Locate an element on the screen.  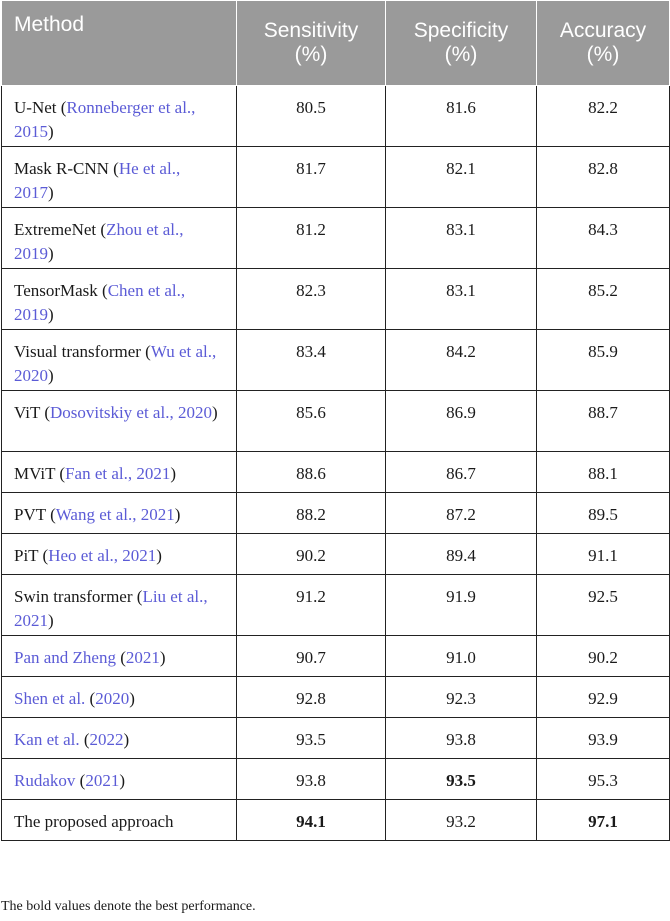
table-row: Rudakov (2021) 93.8 93.5 95.3 is located at coordinates (335, 779).